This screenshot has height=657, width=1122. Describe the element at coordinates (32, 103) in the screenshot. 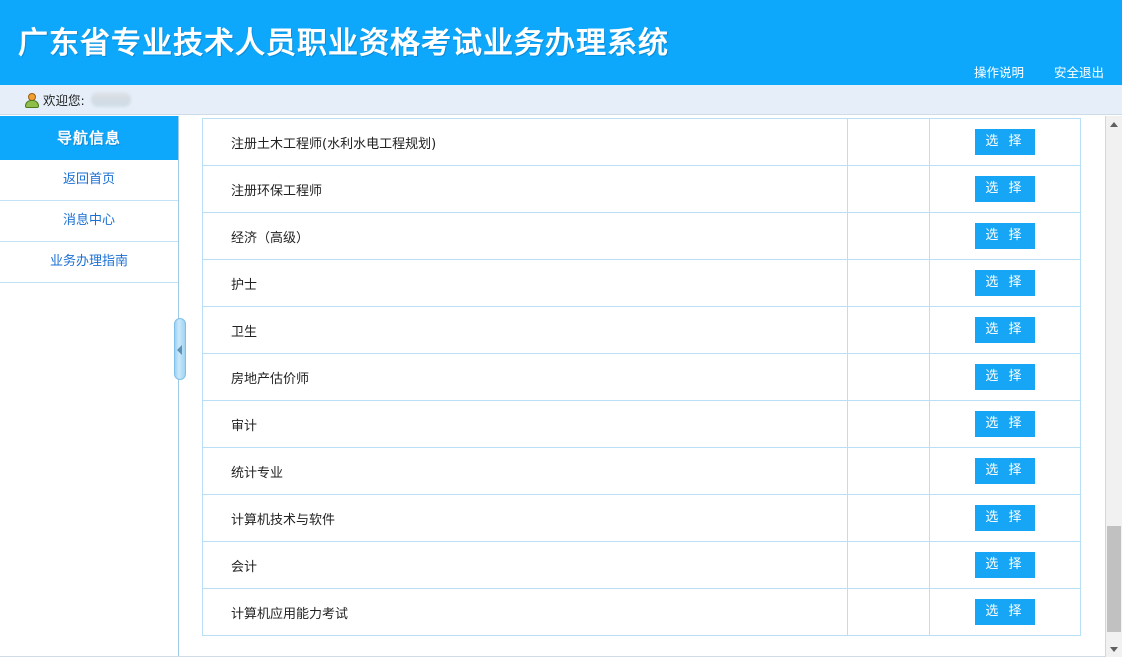

I see `user-icon-body` at that location.